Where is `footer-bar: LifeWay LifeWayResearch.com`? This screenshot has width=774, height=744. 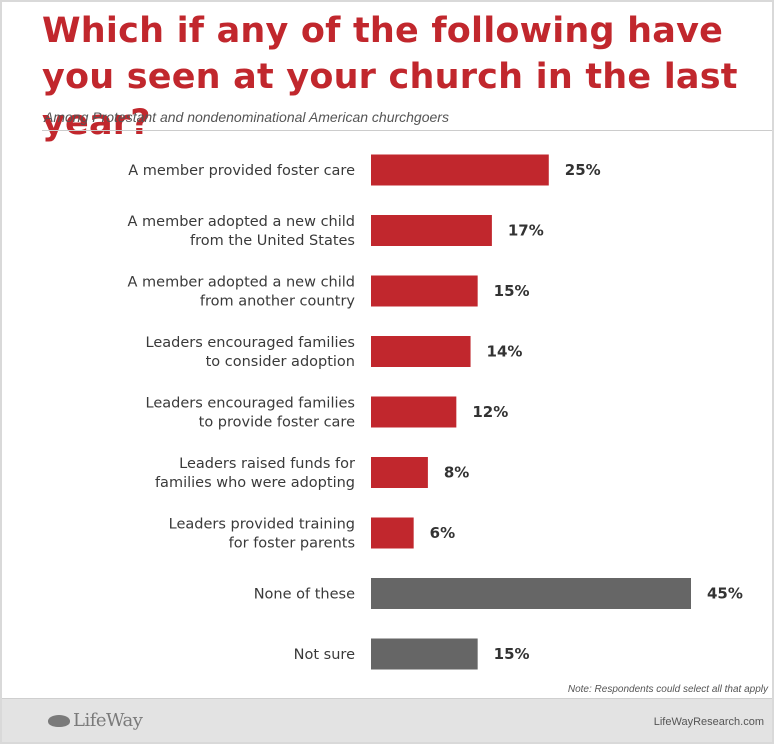
footer-bar: LifeWay LifeWayResearch.com is located at coordinates (387, 720).